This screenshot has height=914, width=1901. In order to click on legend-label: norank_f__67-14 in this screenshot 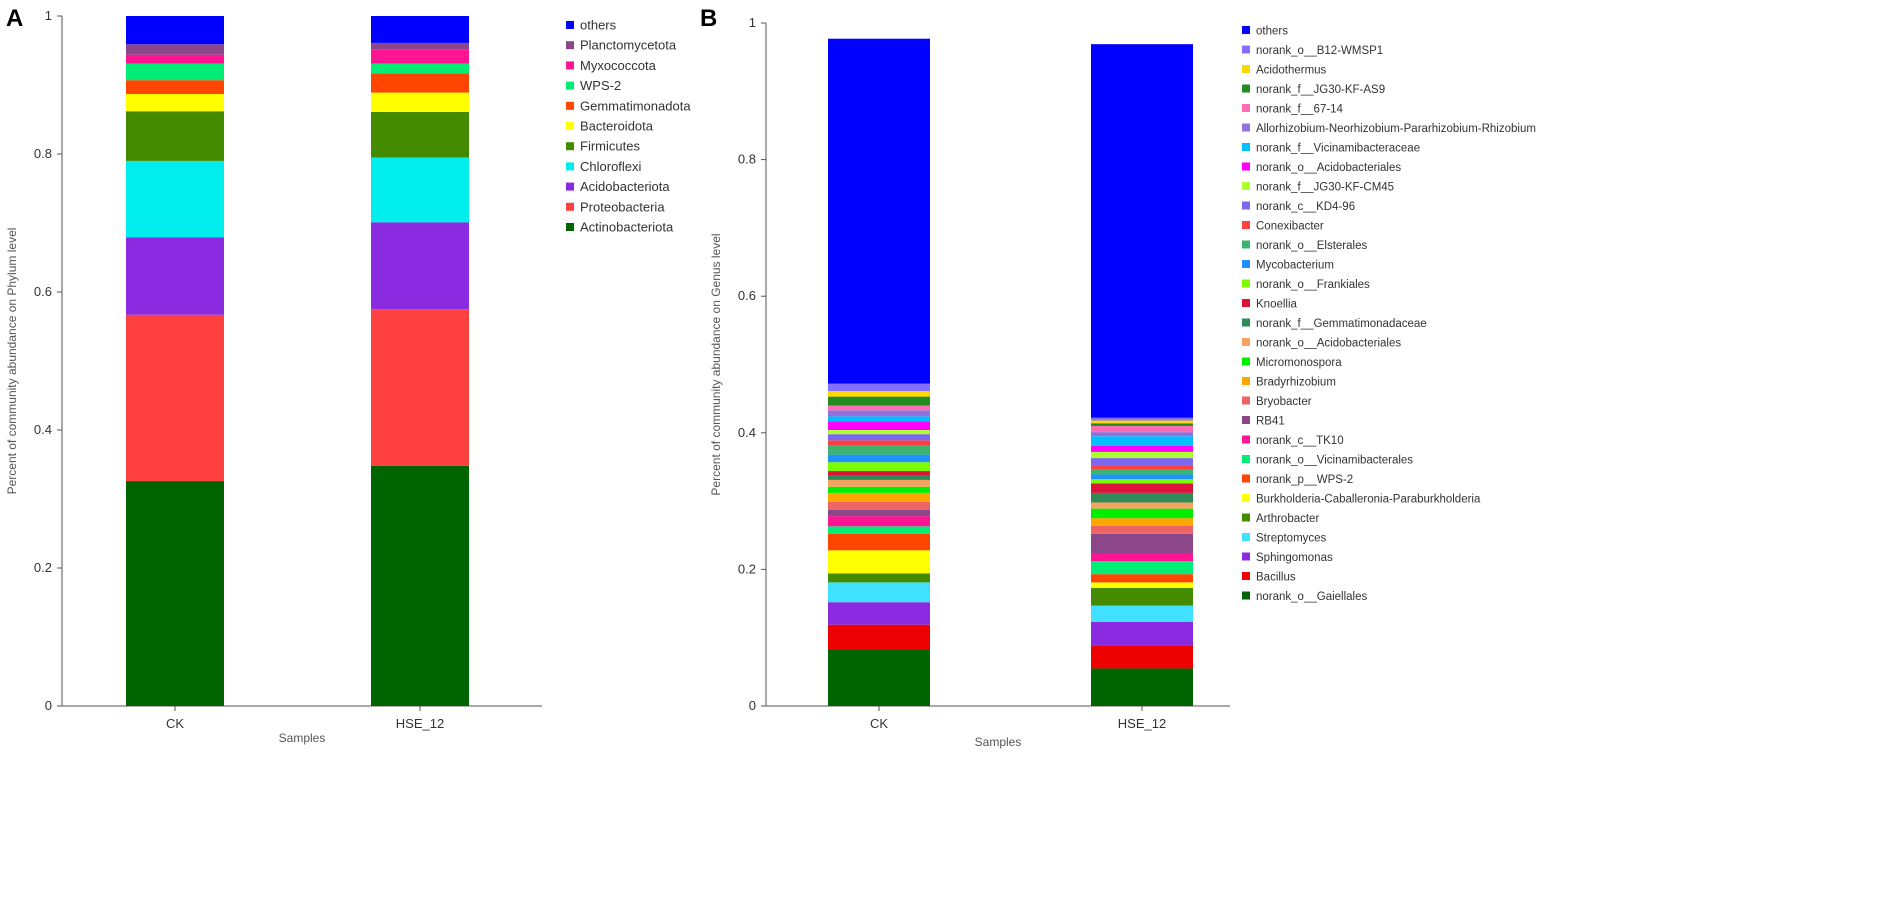, I will do `click(1300, 110)`.